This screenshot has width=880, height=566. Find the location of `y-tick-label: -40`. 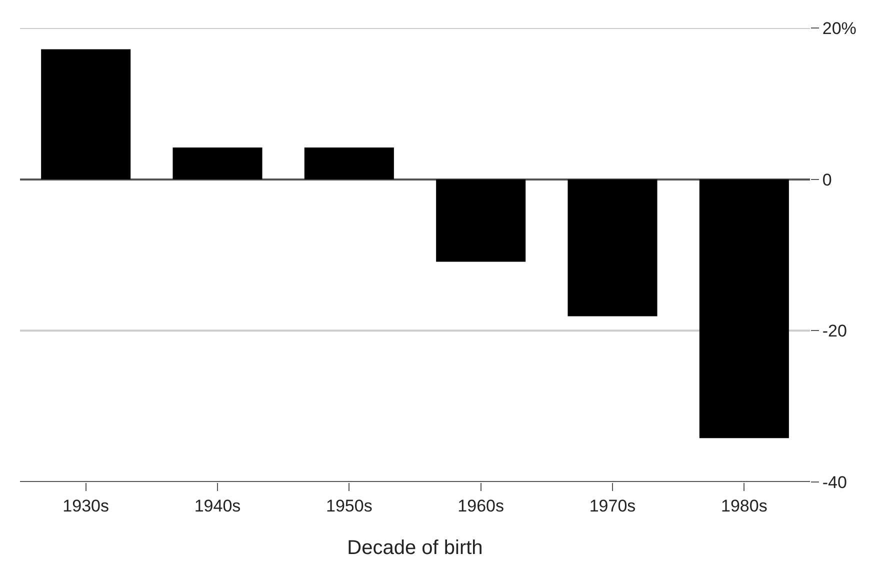

y-tick-label: -40 is located at coordinates (834, 482).